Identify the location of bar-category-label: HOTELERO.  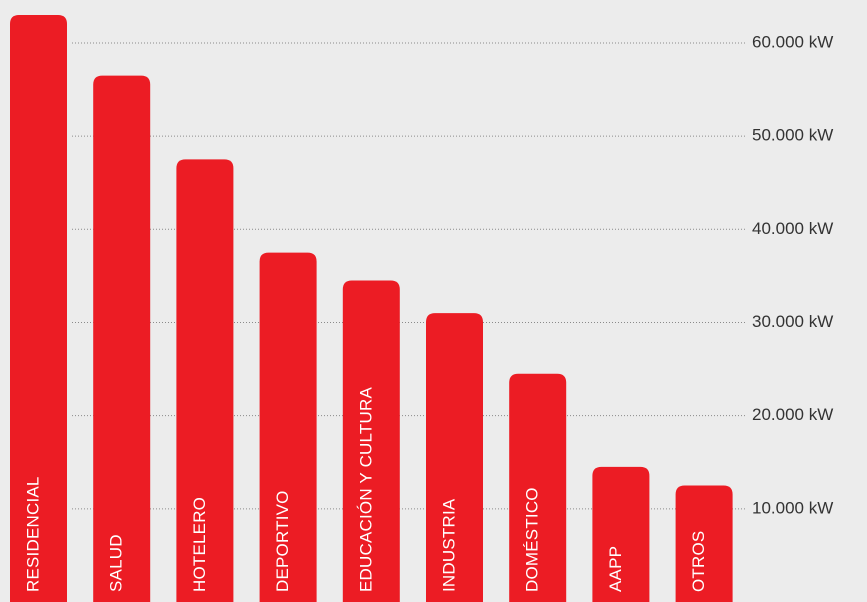
(199, 544).